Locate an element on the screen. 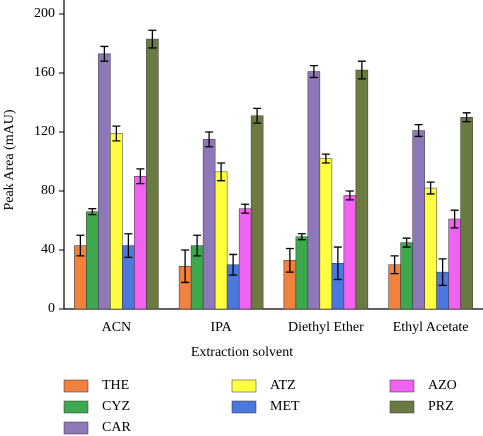  x-tick-label: Ethyl Acetate is located at coordinates (431, 327).